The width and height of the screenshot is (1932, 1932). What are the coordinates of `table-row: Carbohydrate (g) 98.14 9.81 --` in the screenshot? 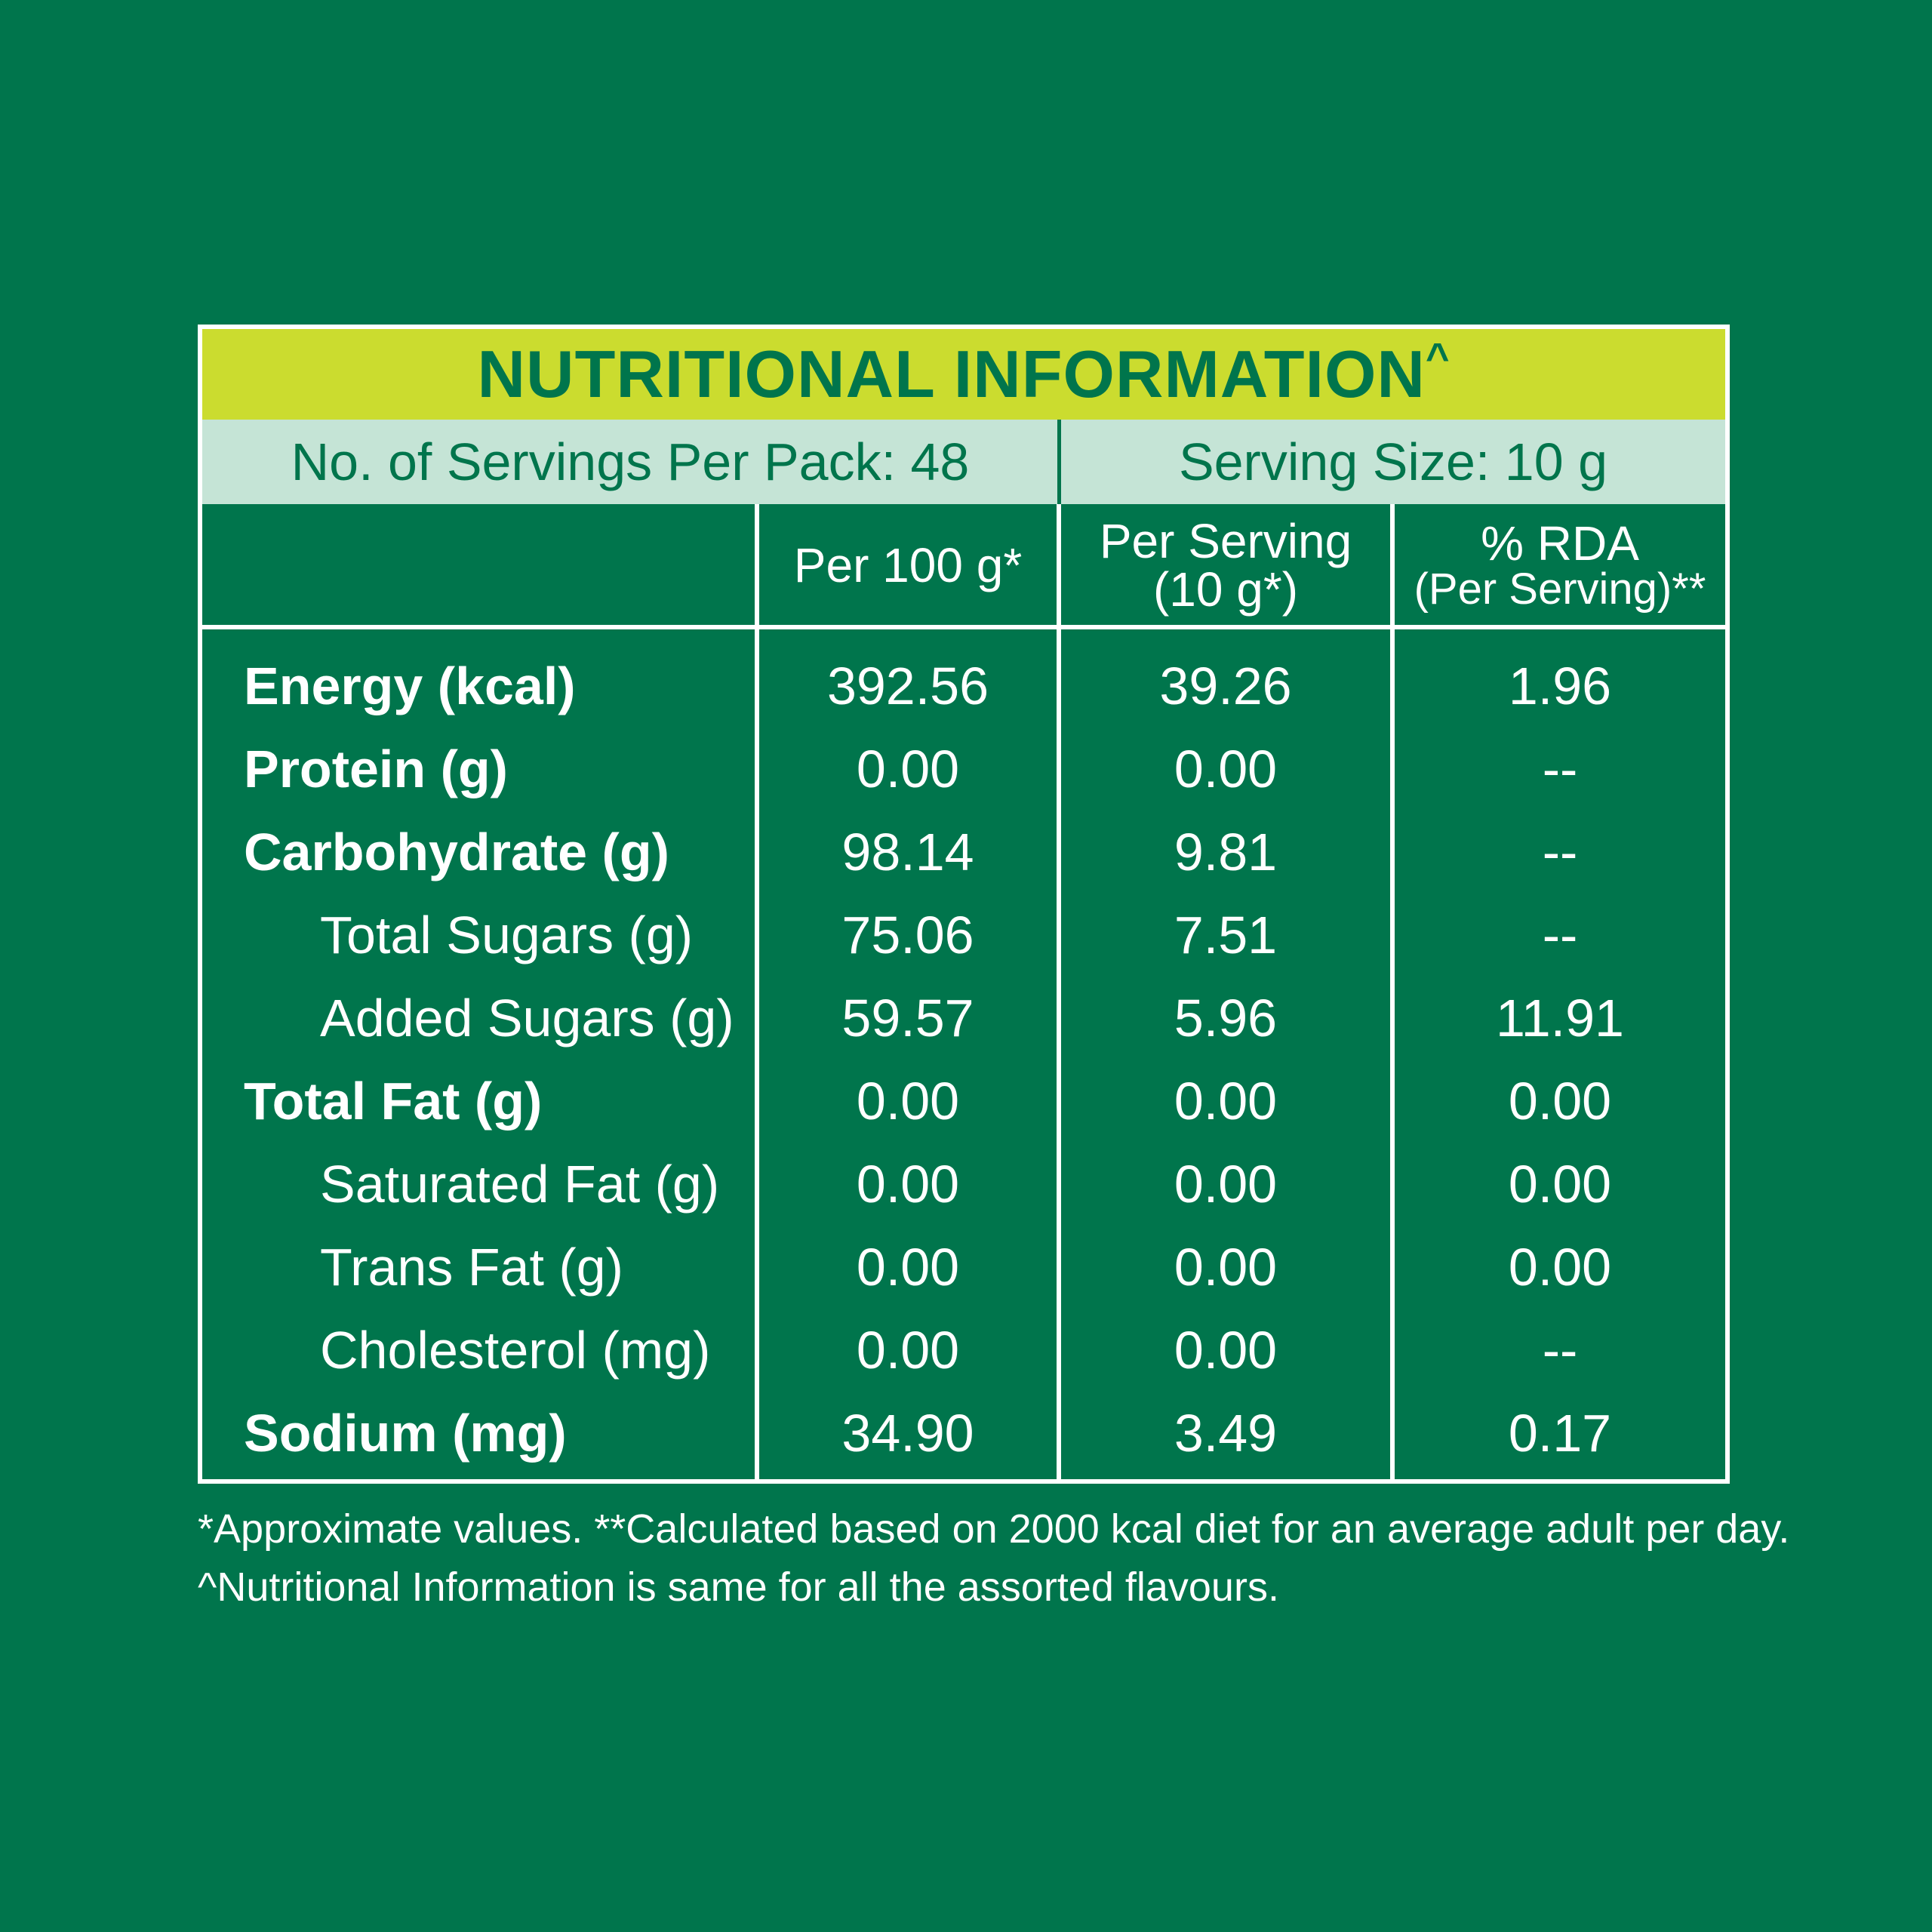 It's located at (963, 852).